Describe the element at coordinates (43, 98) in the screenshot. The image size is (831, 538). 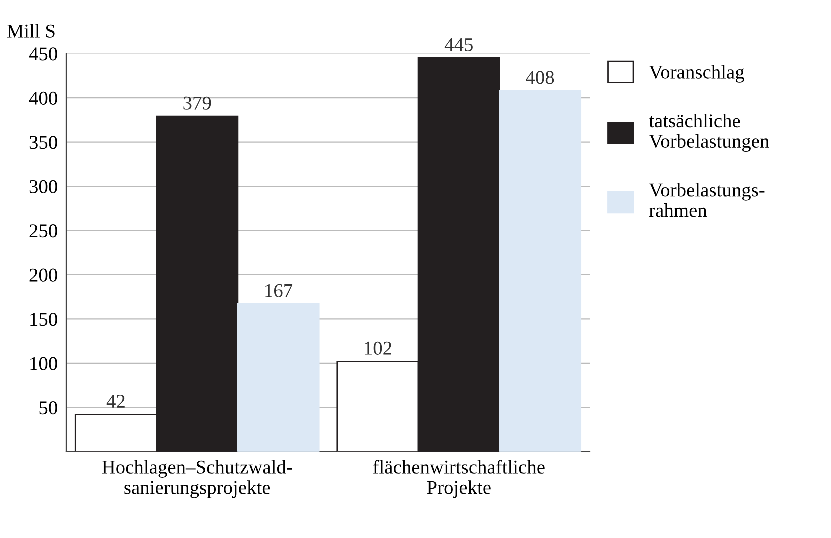
I see `y-tick-label: 400` at that location.